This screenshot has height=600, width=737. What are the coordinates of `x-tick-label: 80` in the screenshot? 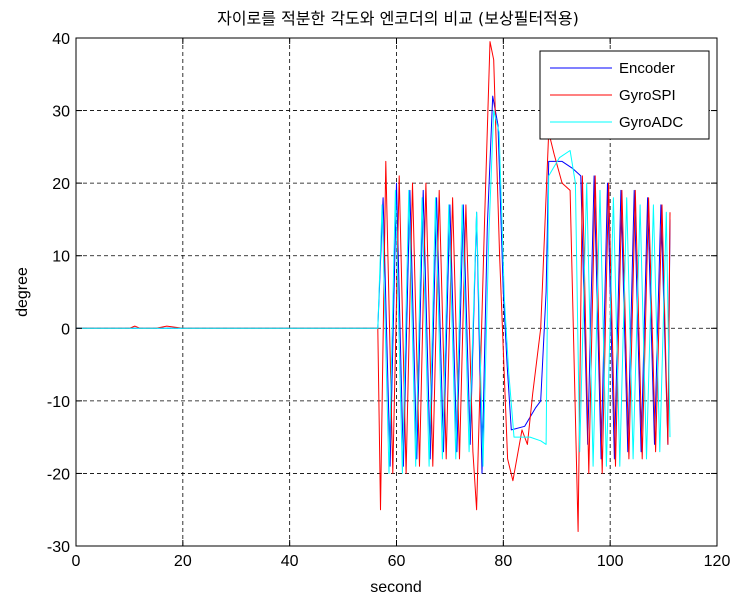 It's located at (503, 561).